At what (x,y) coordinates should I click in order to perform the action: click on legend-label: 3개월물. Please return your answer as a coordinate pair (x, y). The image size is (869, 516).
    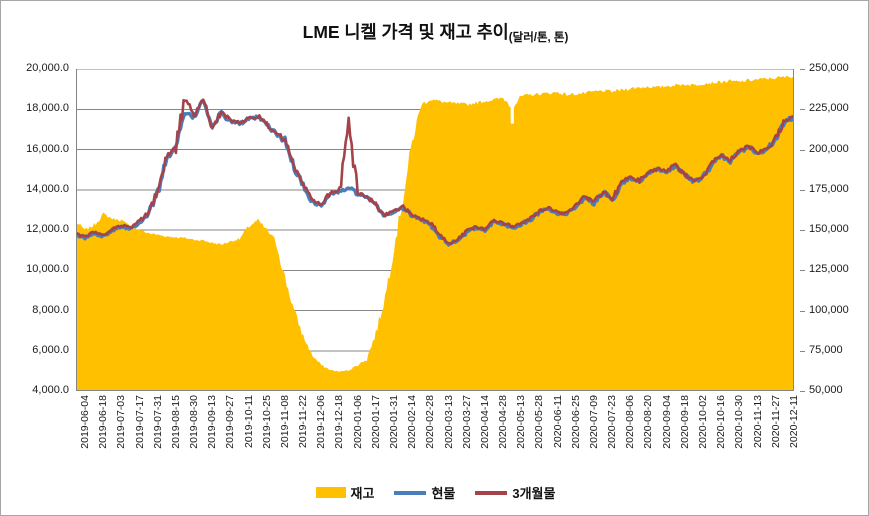
    Looking at the image, I should click on (534, 493).